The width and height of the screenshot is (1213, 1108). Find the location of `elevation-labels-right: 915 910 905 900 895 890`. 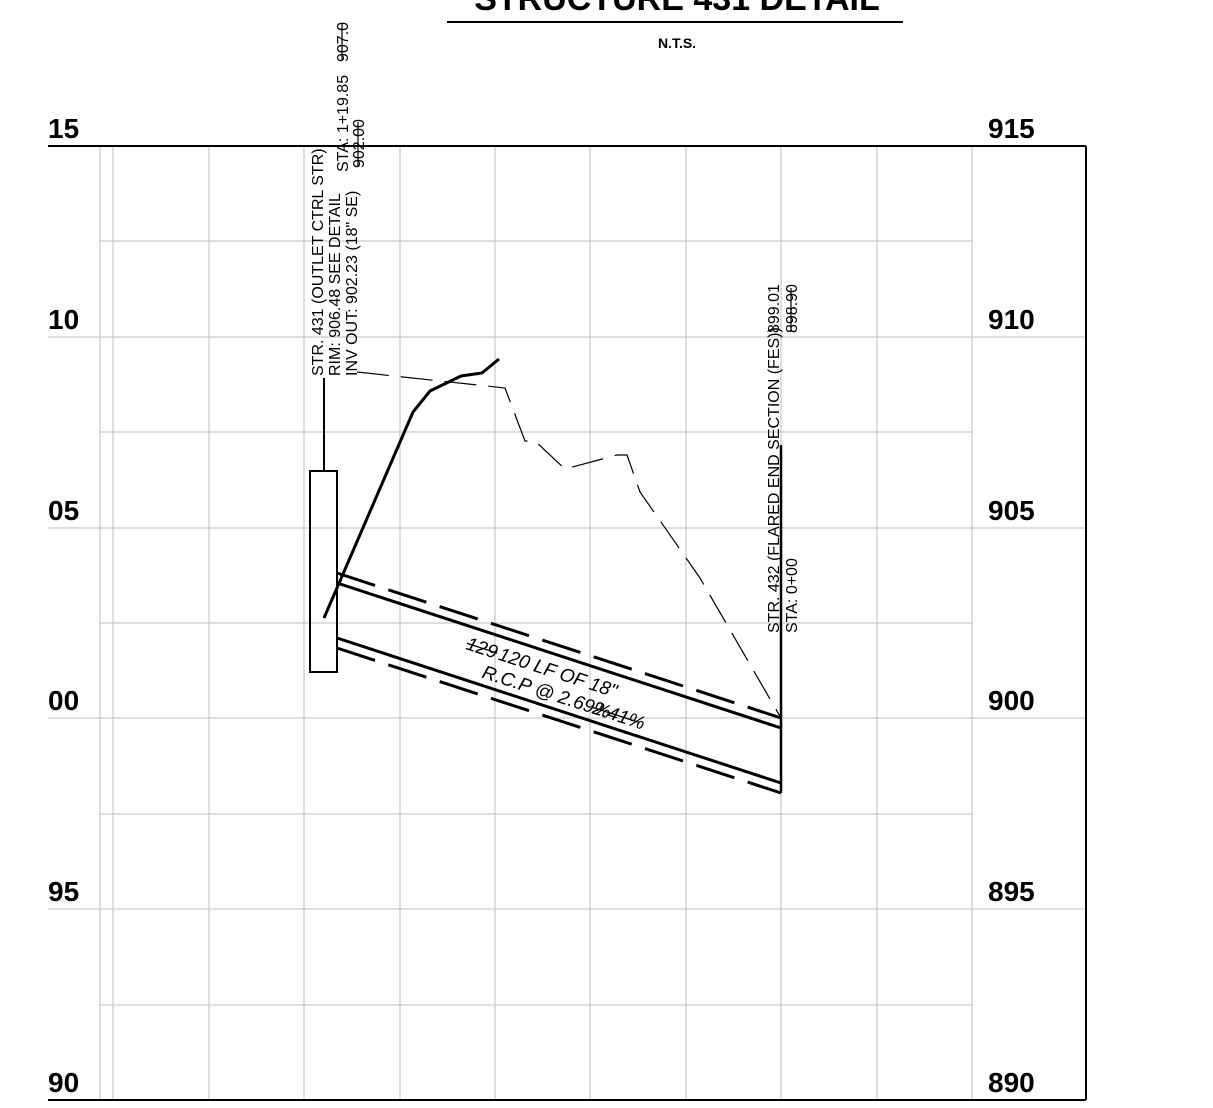

elevation-labels-right: 915 910 905 900 895 890 is located at coordinates (1011, 605).